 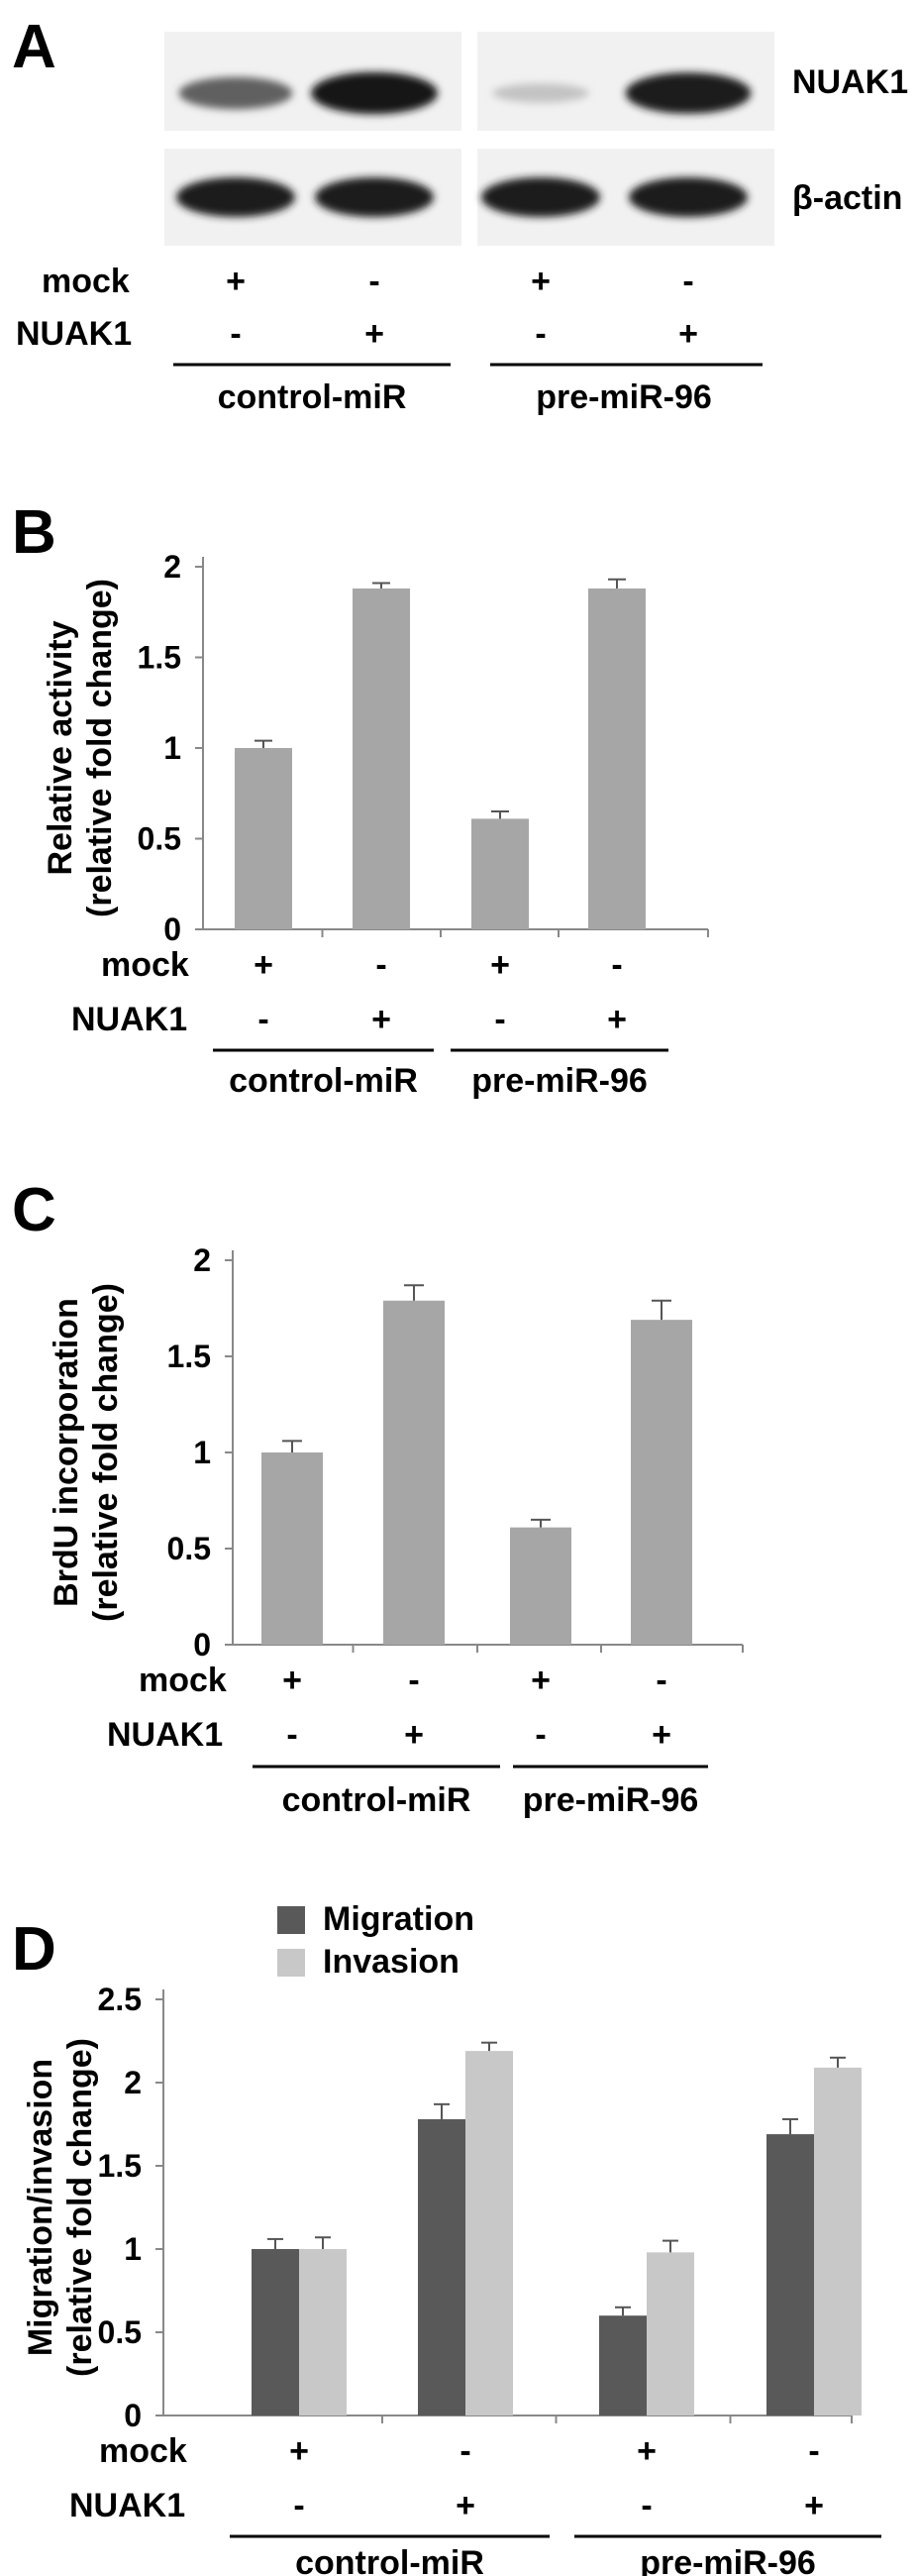 What do you see at coordinates (850, 82) in the screenshot?
I see `band-label: NUAK1` at bounding box center [850, 82].